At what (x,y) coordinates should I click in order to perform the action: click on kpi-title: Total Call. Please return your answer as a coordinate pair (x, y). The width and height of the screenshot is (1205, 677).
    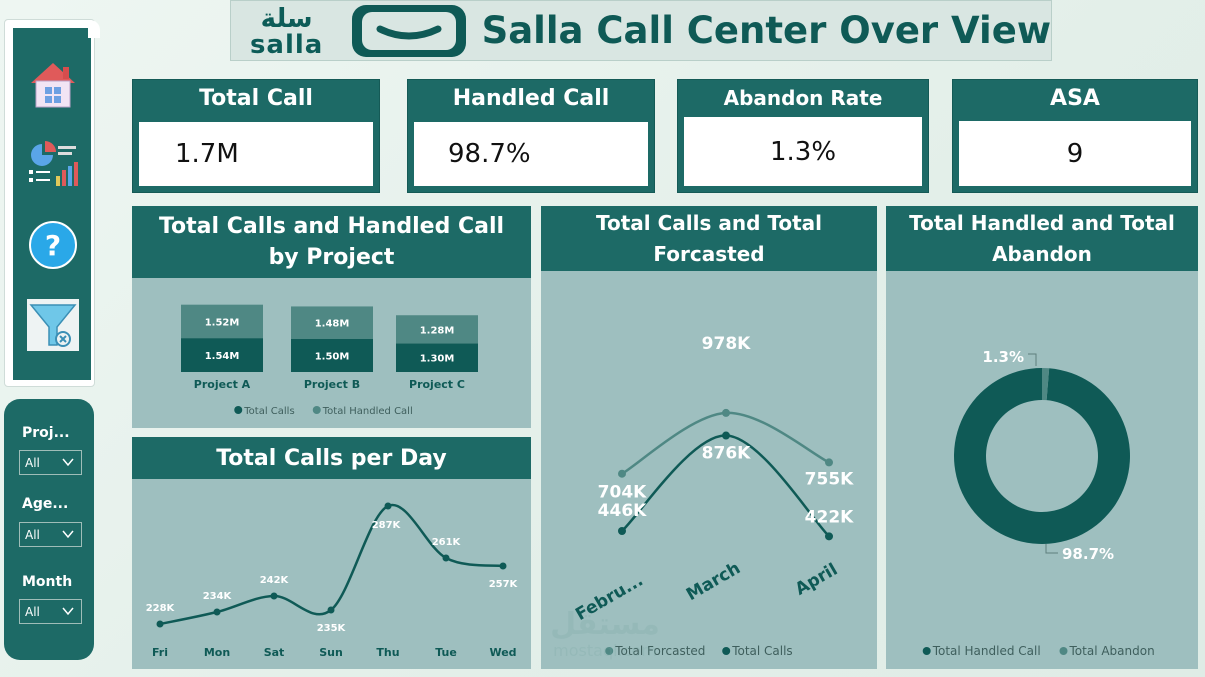
    Looking at the image, I should click on (256, 98).